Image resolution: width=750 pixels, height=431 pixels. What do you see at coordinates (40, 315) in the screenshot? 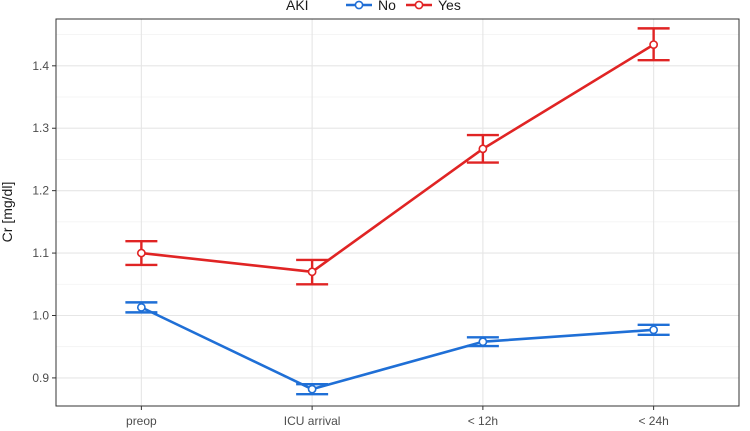
I see `y-tick-label: 1.0` at bounding box center [40, 315].